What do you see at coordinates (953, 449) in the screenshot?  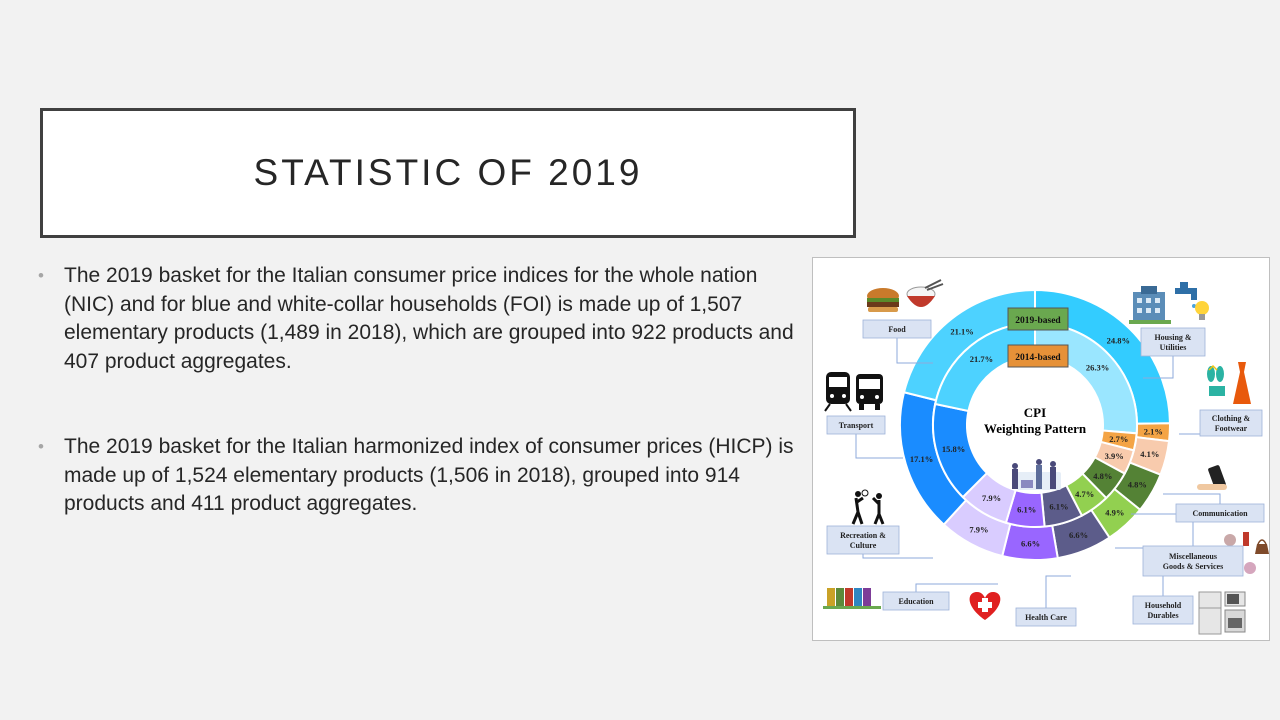 I see `slice-value-label: 15.8%` at bounding box center [953, 449].